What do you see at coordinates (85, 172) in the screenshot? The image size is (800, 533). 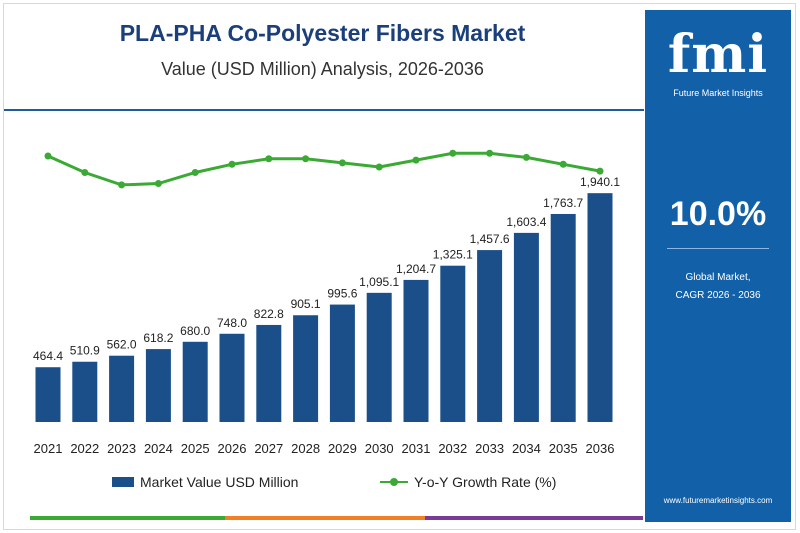 I see `growth-point-2022` at bounding box center [85, 172].